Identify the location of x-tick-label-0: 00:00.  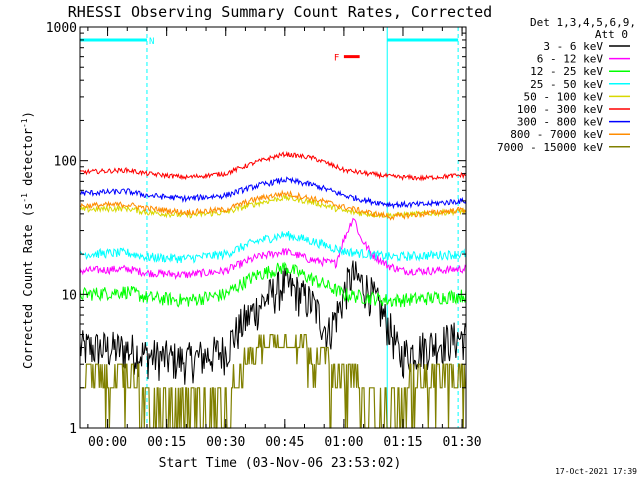
(107, 442).